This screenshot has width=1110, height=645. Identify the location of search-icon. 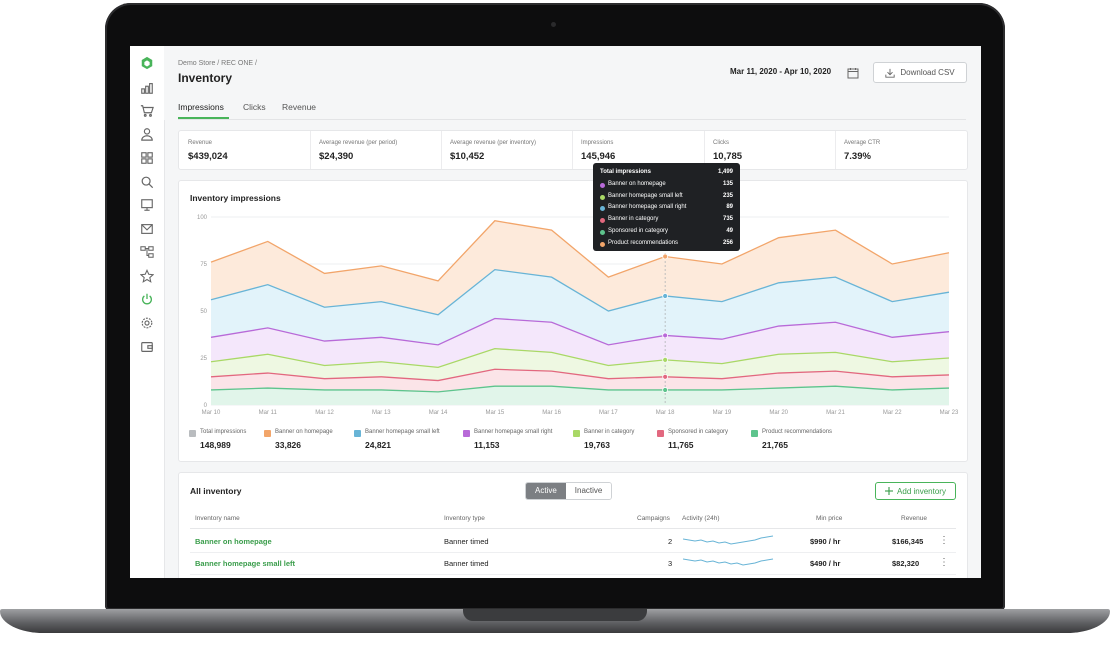
(147, 182).